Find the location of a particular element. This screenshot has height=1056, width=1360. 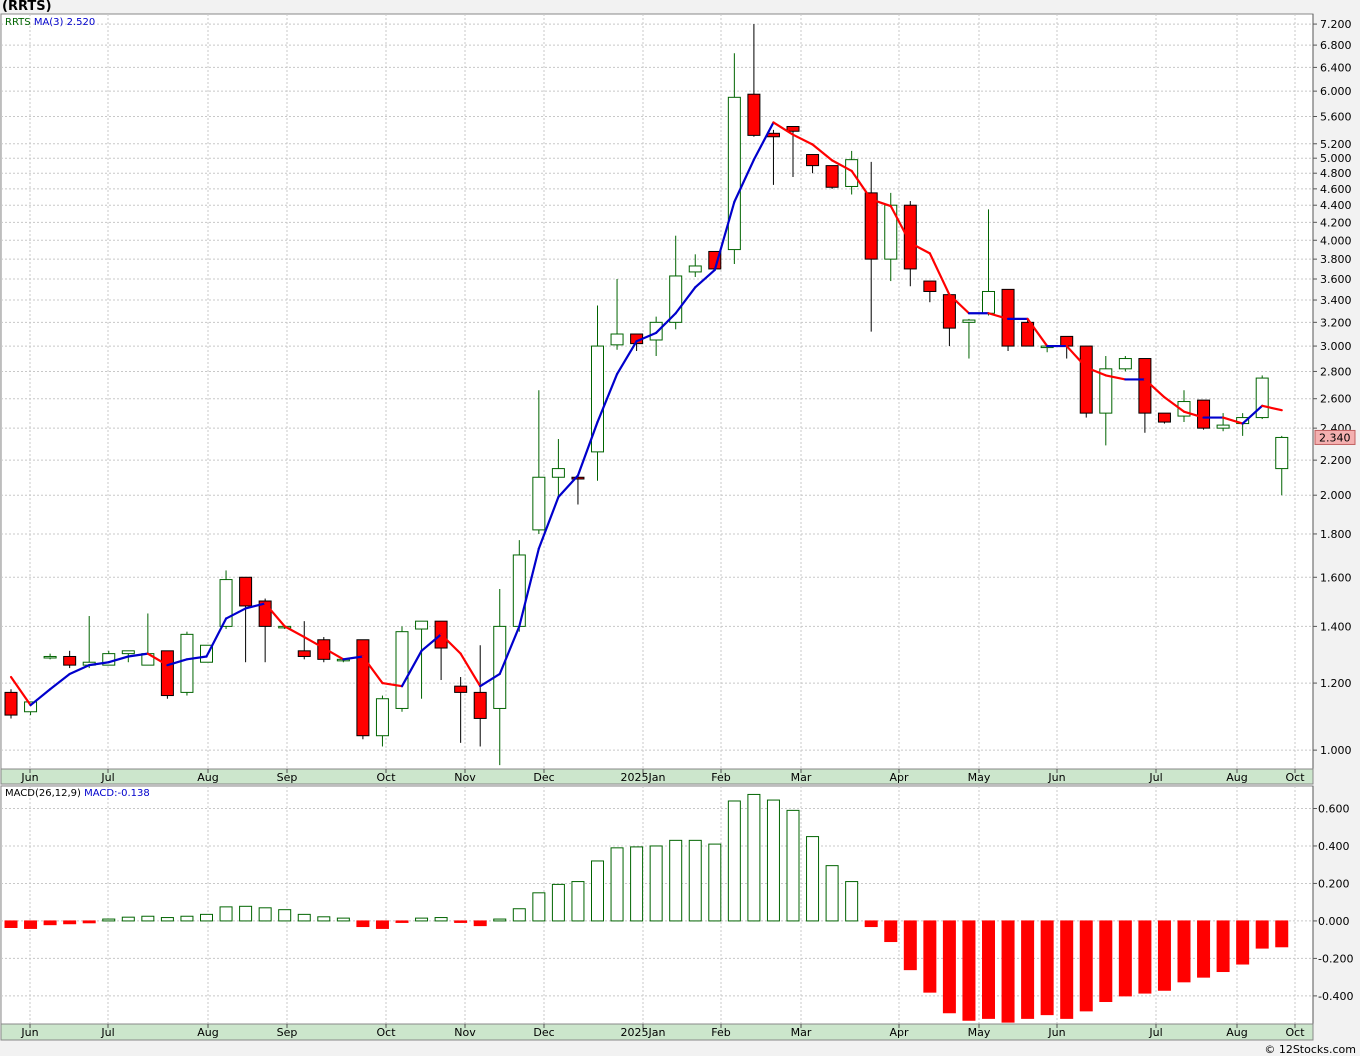

chart-title: (RRTS) is located at coordinates (27, 7).